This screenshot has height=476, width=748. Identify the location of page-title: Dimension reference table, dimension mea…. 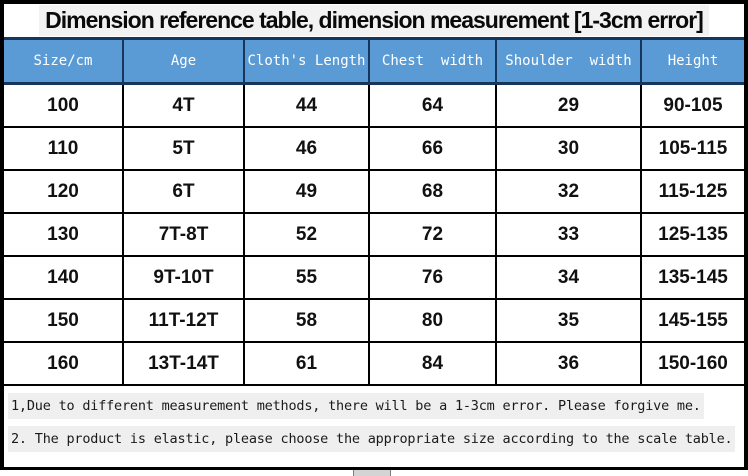
(374, 20).